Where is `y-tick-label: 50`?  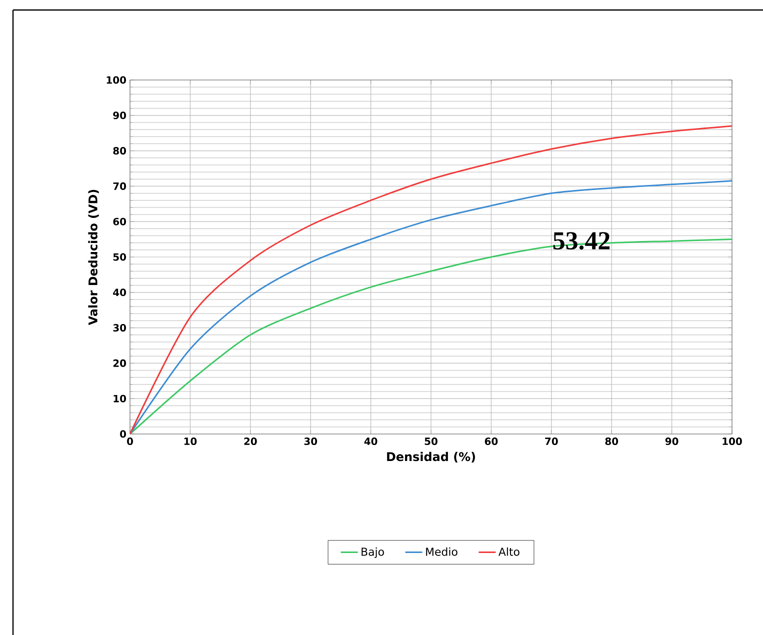
y-tick-label: 50 is located at coordinates (119, 257).